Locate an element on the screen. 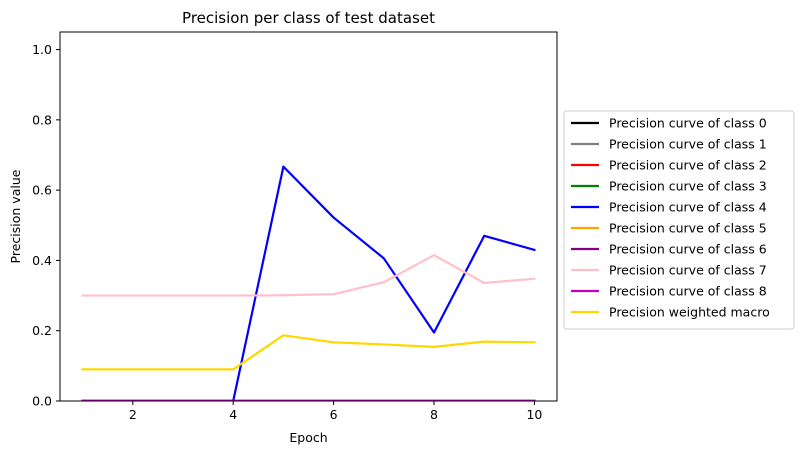 The height and width of the screenshot is (455, 802). x-tick-label: 2 is located at coordinates (133, 414).